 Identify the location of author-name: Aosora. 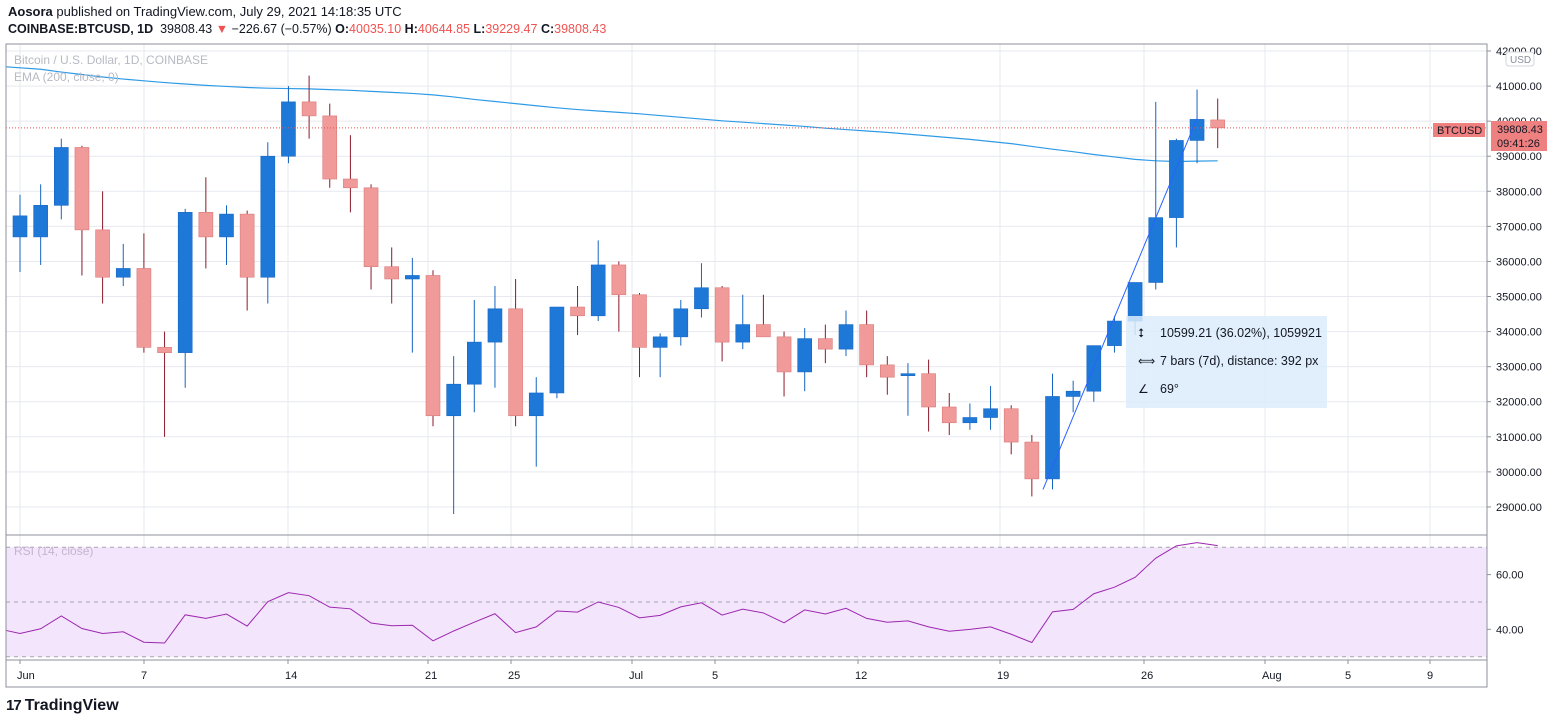
(30, 11).